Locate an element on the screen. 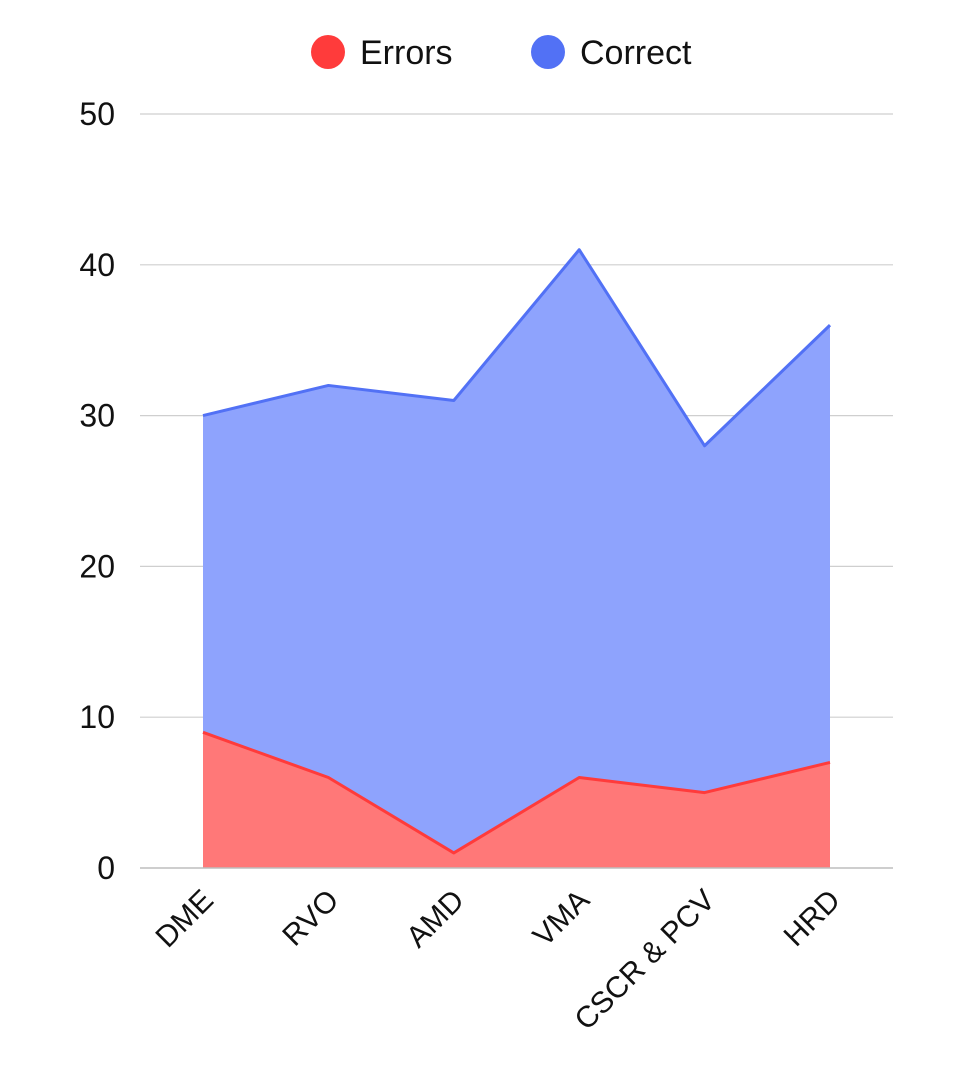  legend-label-errors: Errors is located at coordinates (406, 53).